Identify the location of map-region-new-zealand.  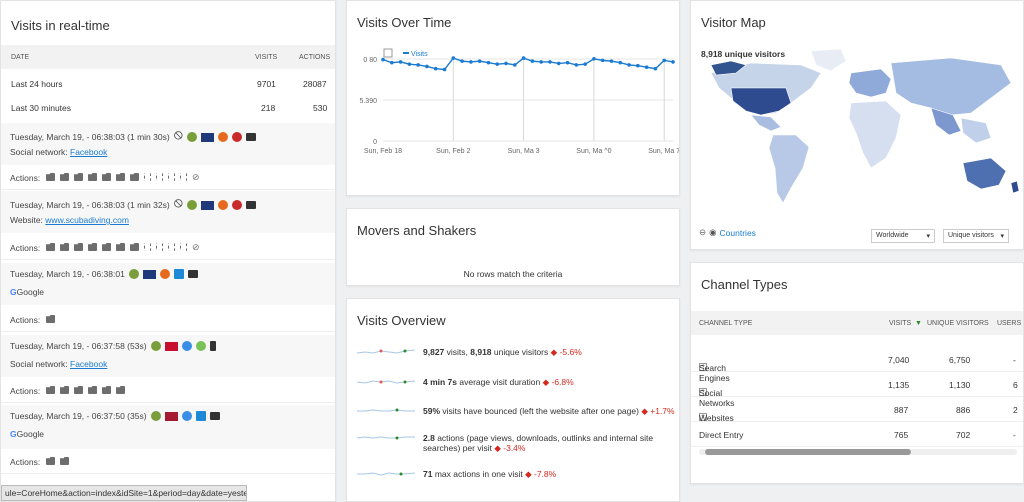
(1015, 187).